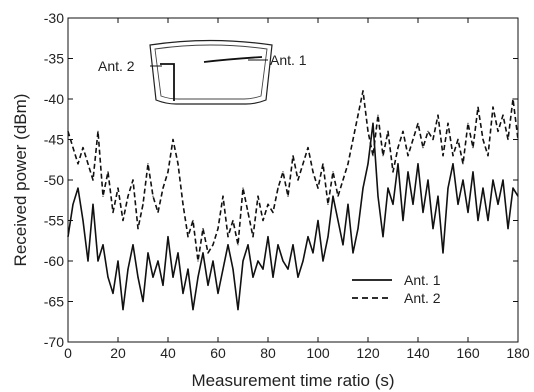 This screenshot has width=534, height=392. What do you see at coordinates (211, 72) in the screenshot?
I see `windshield-outline` at bounding box center [211, 72].